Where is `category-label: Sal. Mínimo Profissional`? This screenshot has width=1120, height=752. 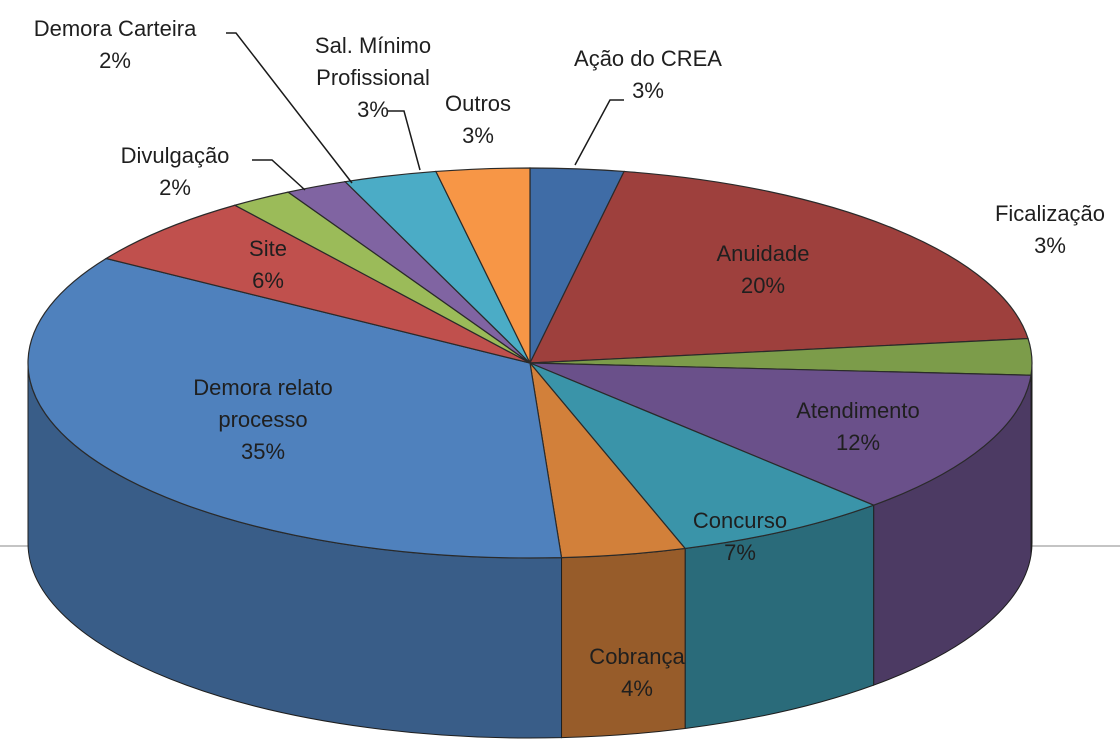 category-label: Sal. Mínimo Profissional is located at coordinates (373, 62).